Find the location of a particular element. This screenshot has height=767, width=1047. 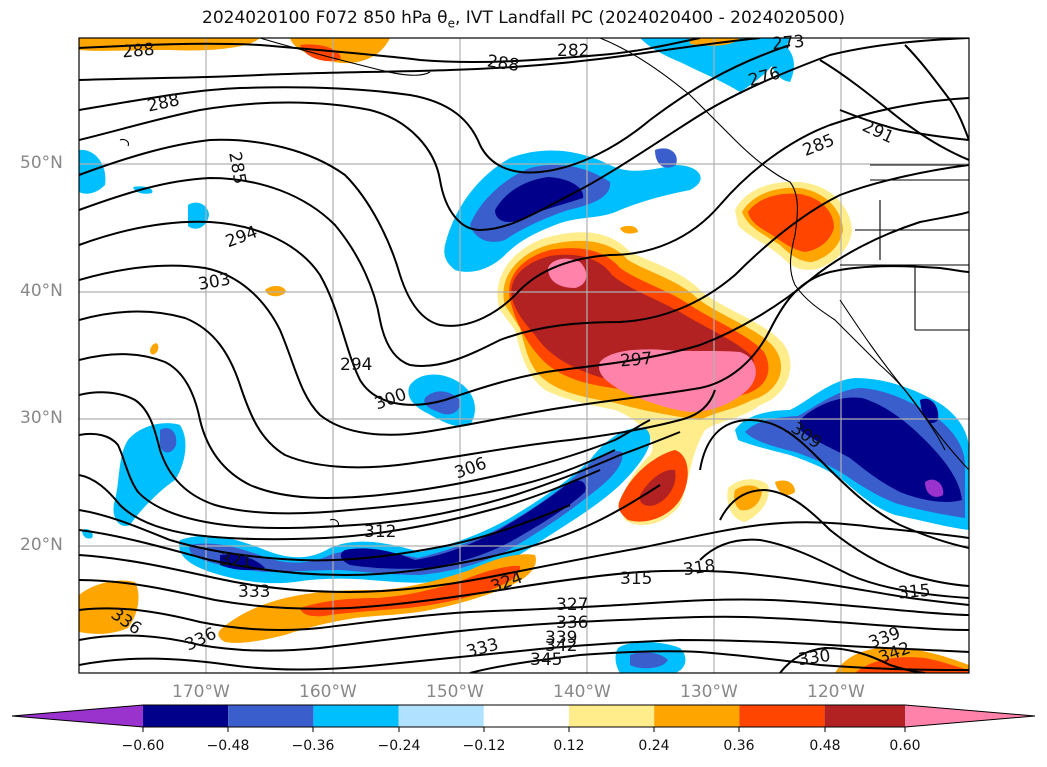

contour-label: 339 is located at coordinates (561, 638).